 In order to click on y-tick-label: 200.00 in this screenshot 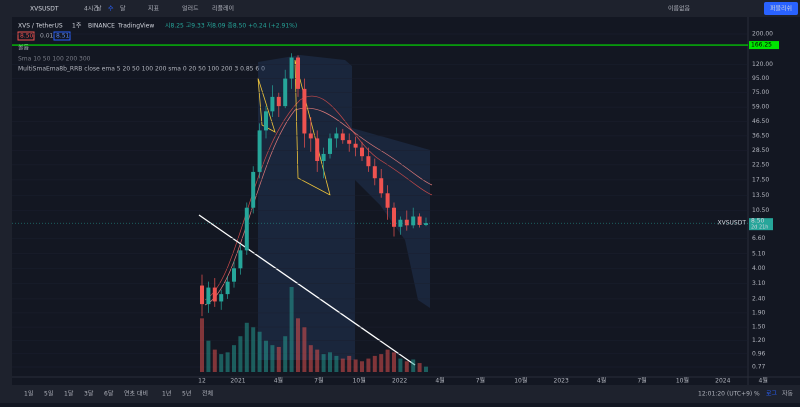, I will do `click(762, 34)`.